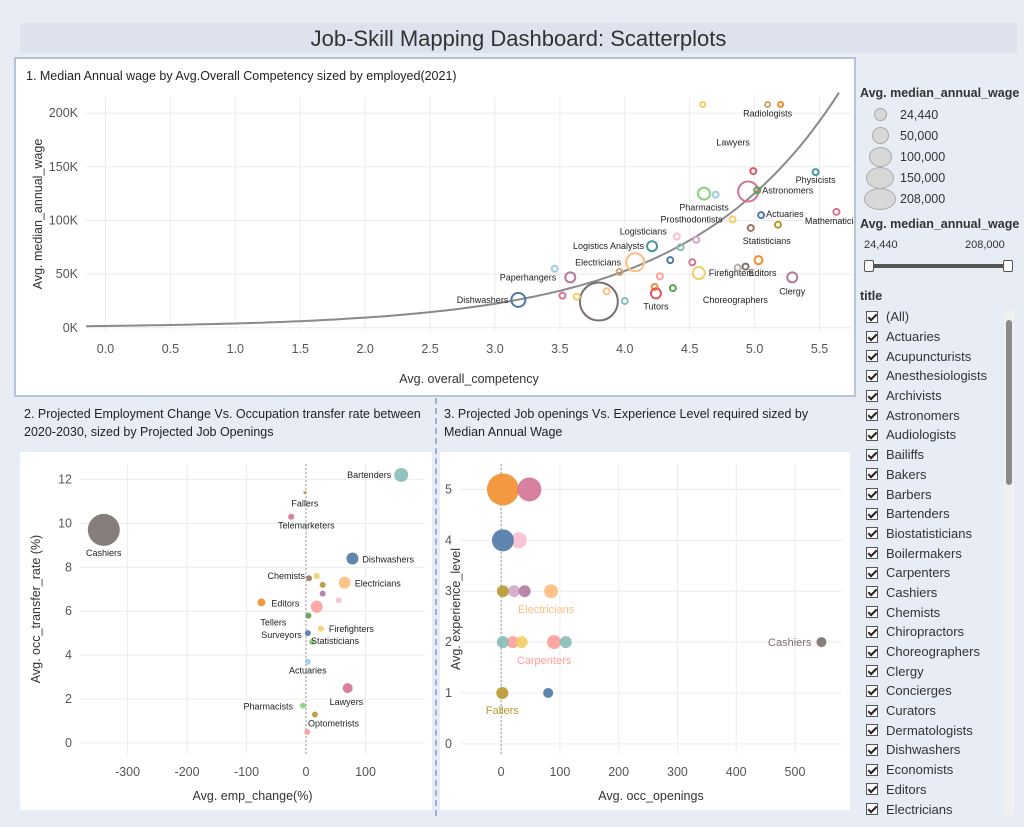 The height and width of the screenshot is (827, 1024). I want to click on range-slider-max-handle, so click(1008, 266).